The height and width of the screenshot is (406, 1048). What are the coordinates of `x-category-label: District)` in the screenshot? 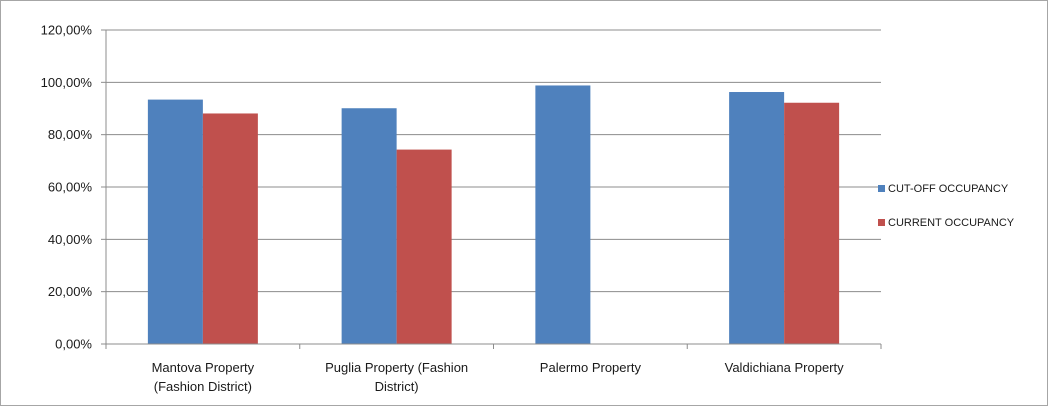 It's located at (397, 386).